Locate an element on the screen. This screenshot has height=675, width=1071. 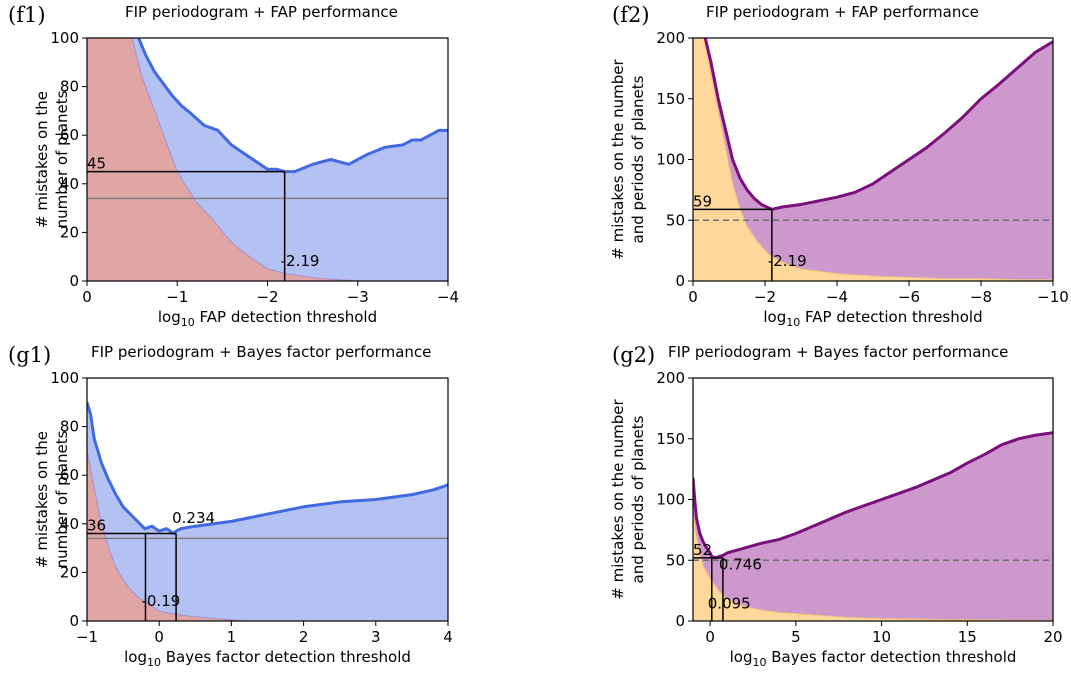
x-tick-label: 2 is located at coordinates (304, 637).